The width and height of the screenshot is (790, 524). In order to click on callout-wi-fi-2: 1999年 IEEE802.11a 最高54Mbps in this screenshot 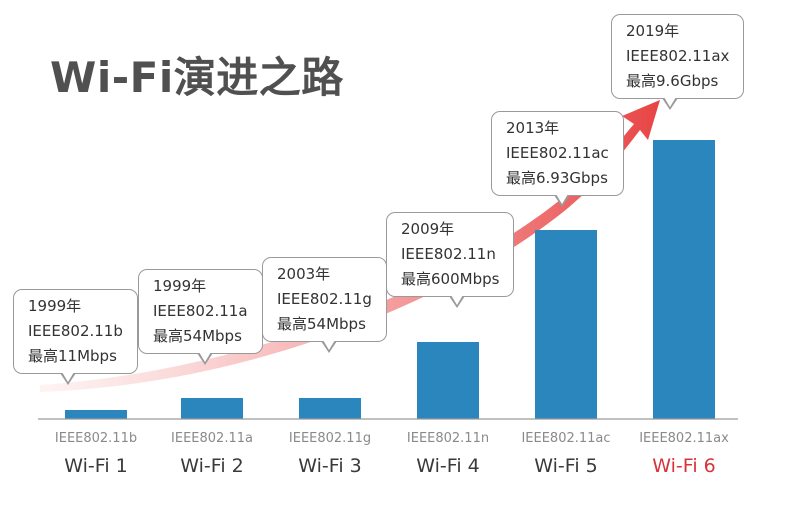, I will do `click(200, 317)`.